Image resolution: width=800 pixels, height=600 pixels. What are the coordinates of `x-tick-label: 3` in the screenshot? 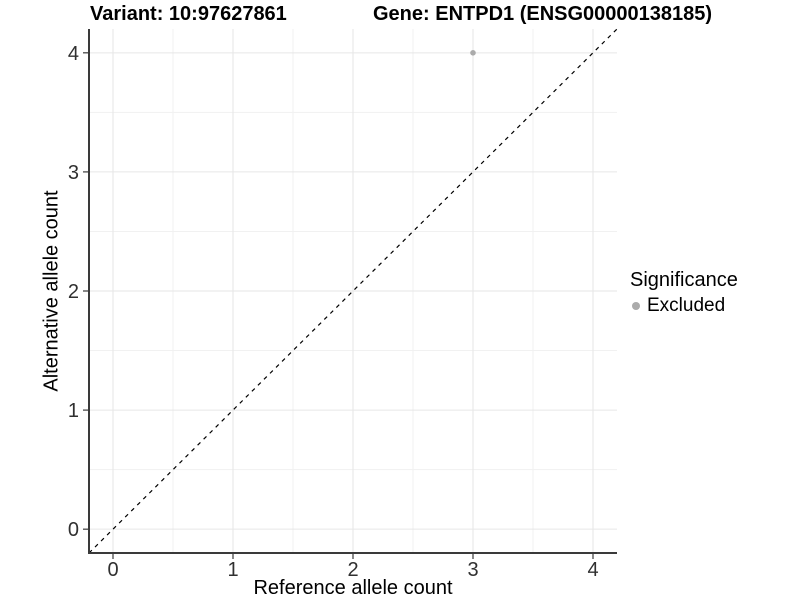 It's located at (472, 570).